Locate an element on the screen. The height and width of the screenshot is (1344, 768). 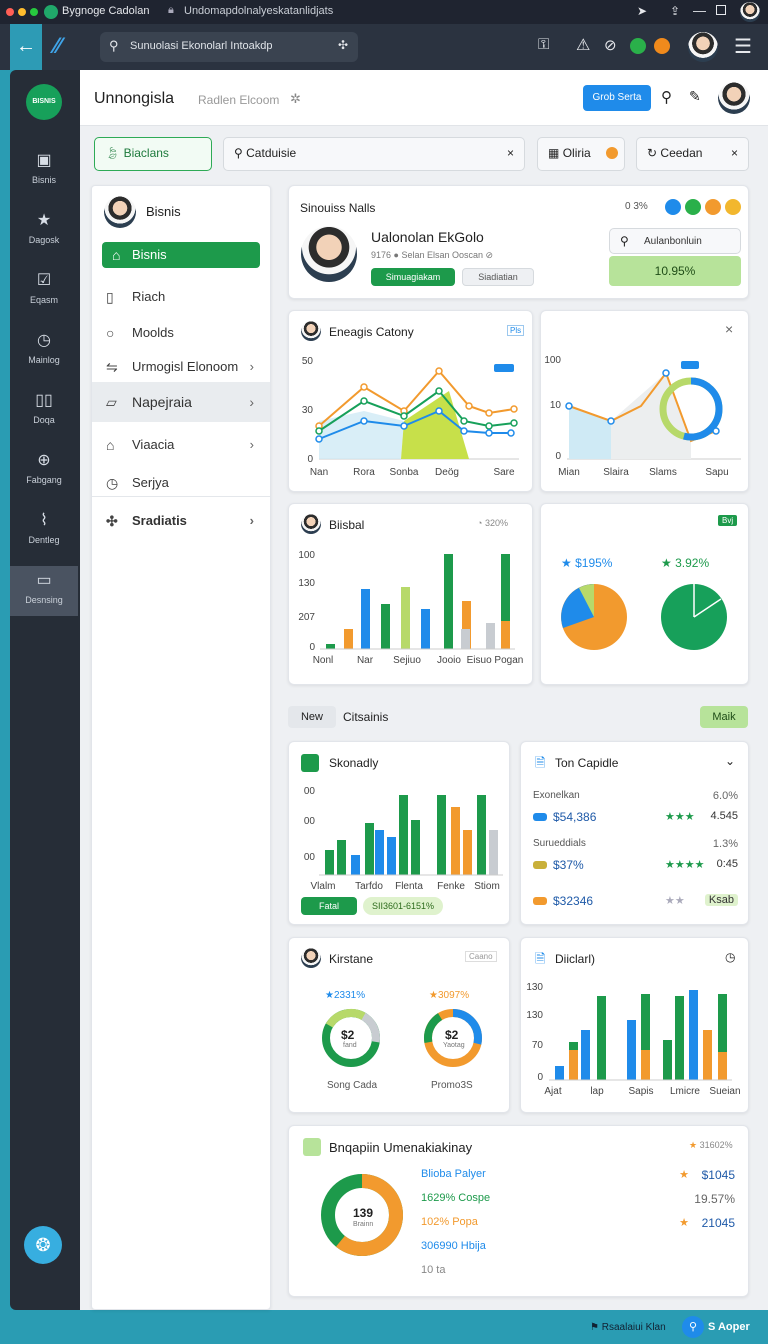
close-window-icon is located at coordinates (10, 12).